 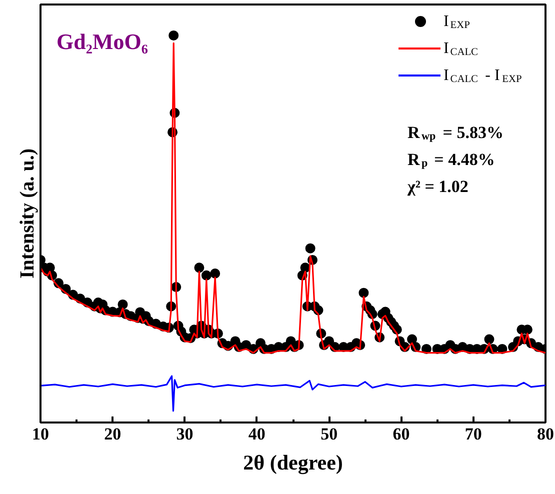 What do you see at coordinates (40, 434) in the screenshot?
I see `x-tick-label: 10` at bounding box center [40, 434].